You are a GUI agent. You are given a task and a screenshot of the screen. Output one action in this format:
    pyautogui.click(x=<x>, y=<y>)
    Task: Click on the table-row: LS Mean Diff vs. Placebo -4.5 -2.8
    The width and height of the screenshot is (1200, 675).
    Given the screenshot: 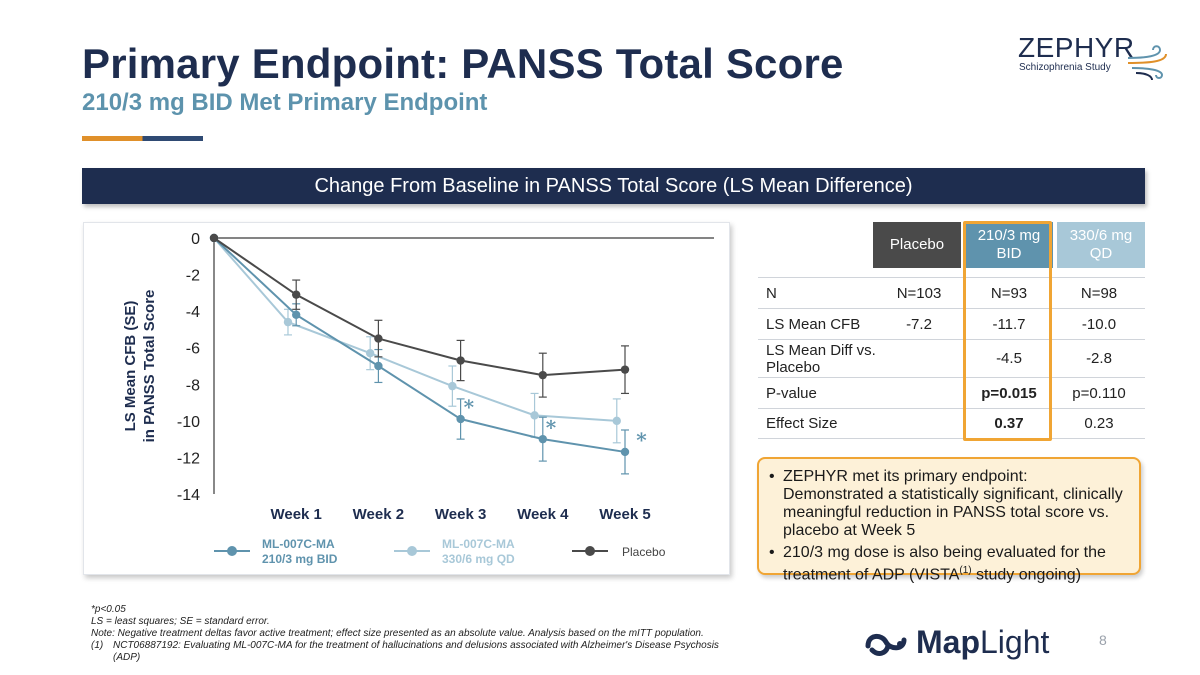 What is the action you would take?
    pyautogui.click(x=951, y=358)
    